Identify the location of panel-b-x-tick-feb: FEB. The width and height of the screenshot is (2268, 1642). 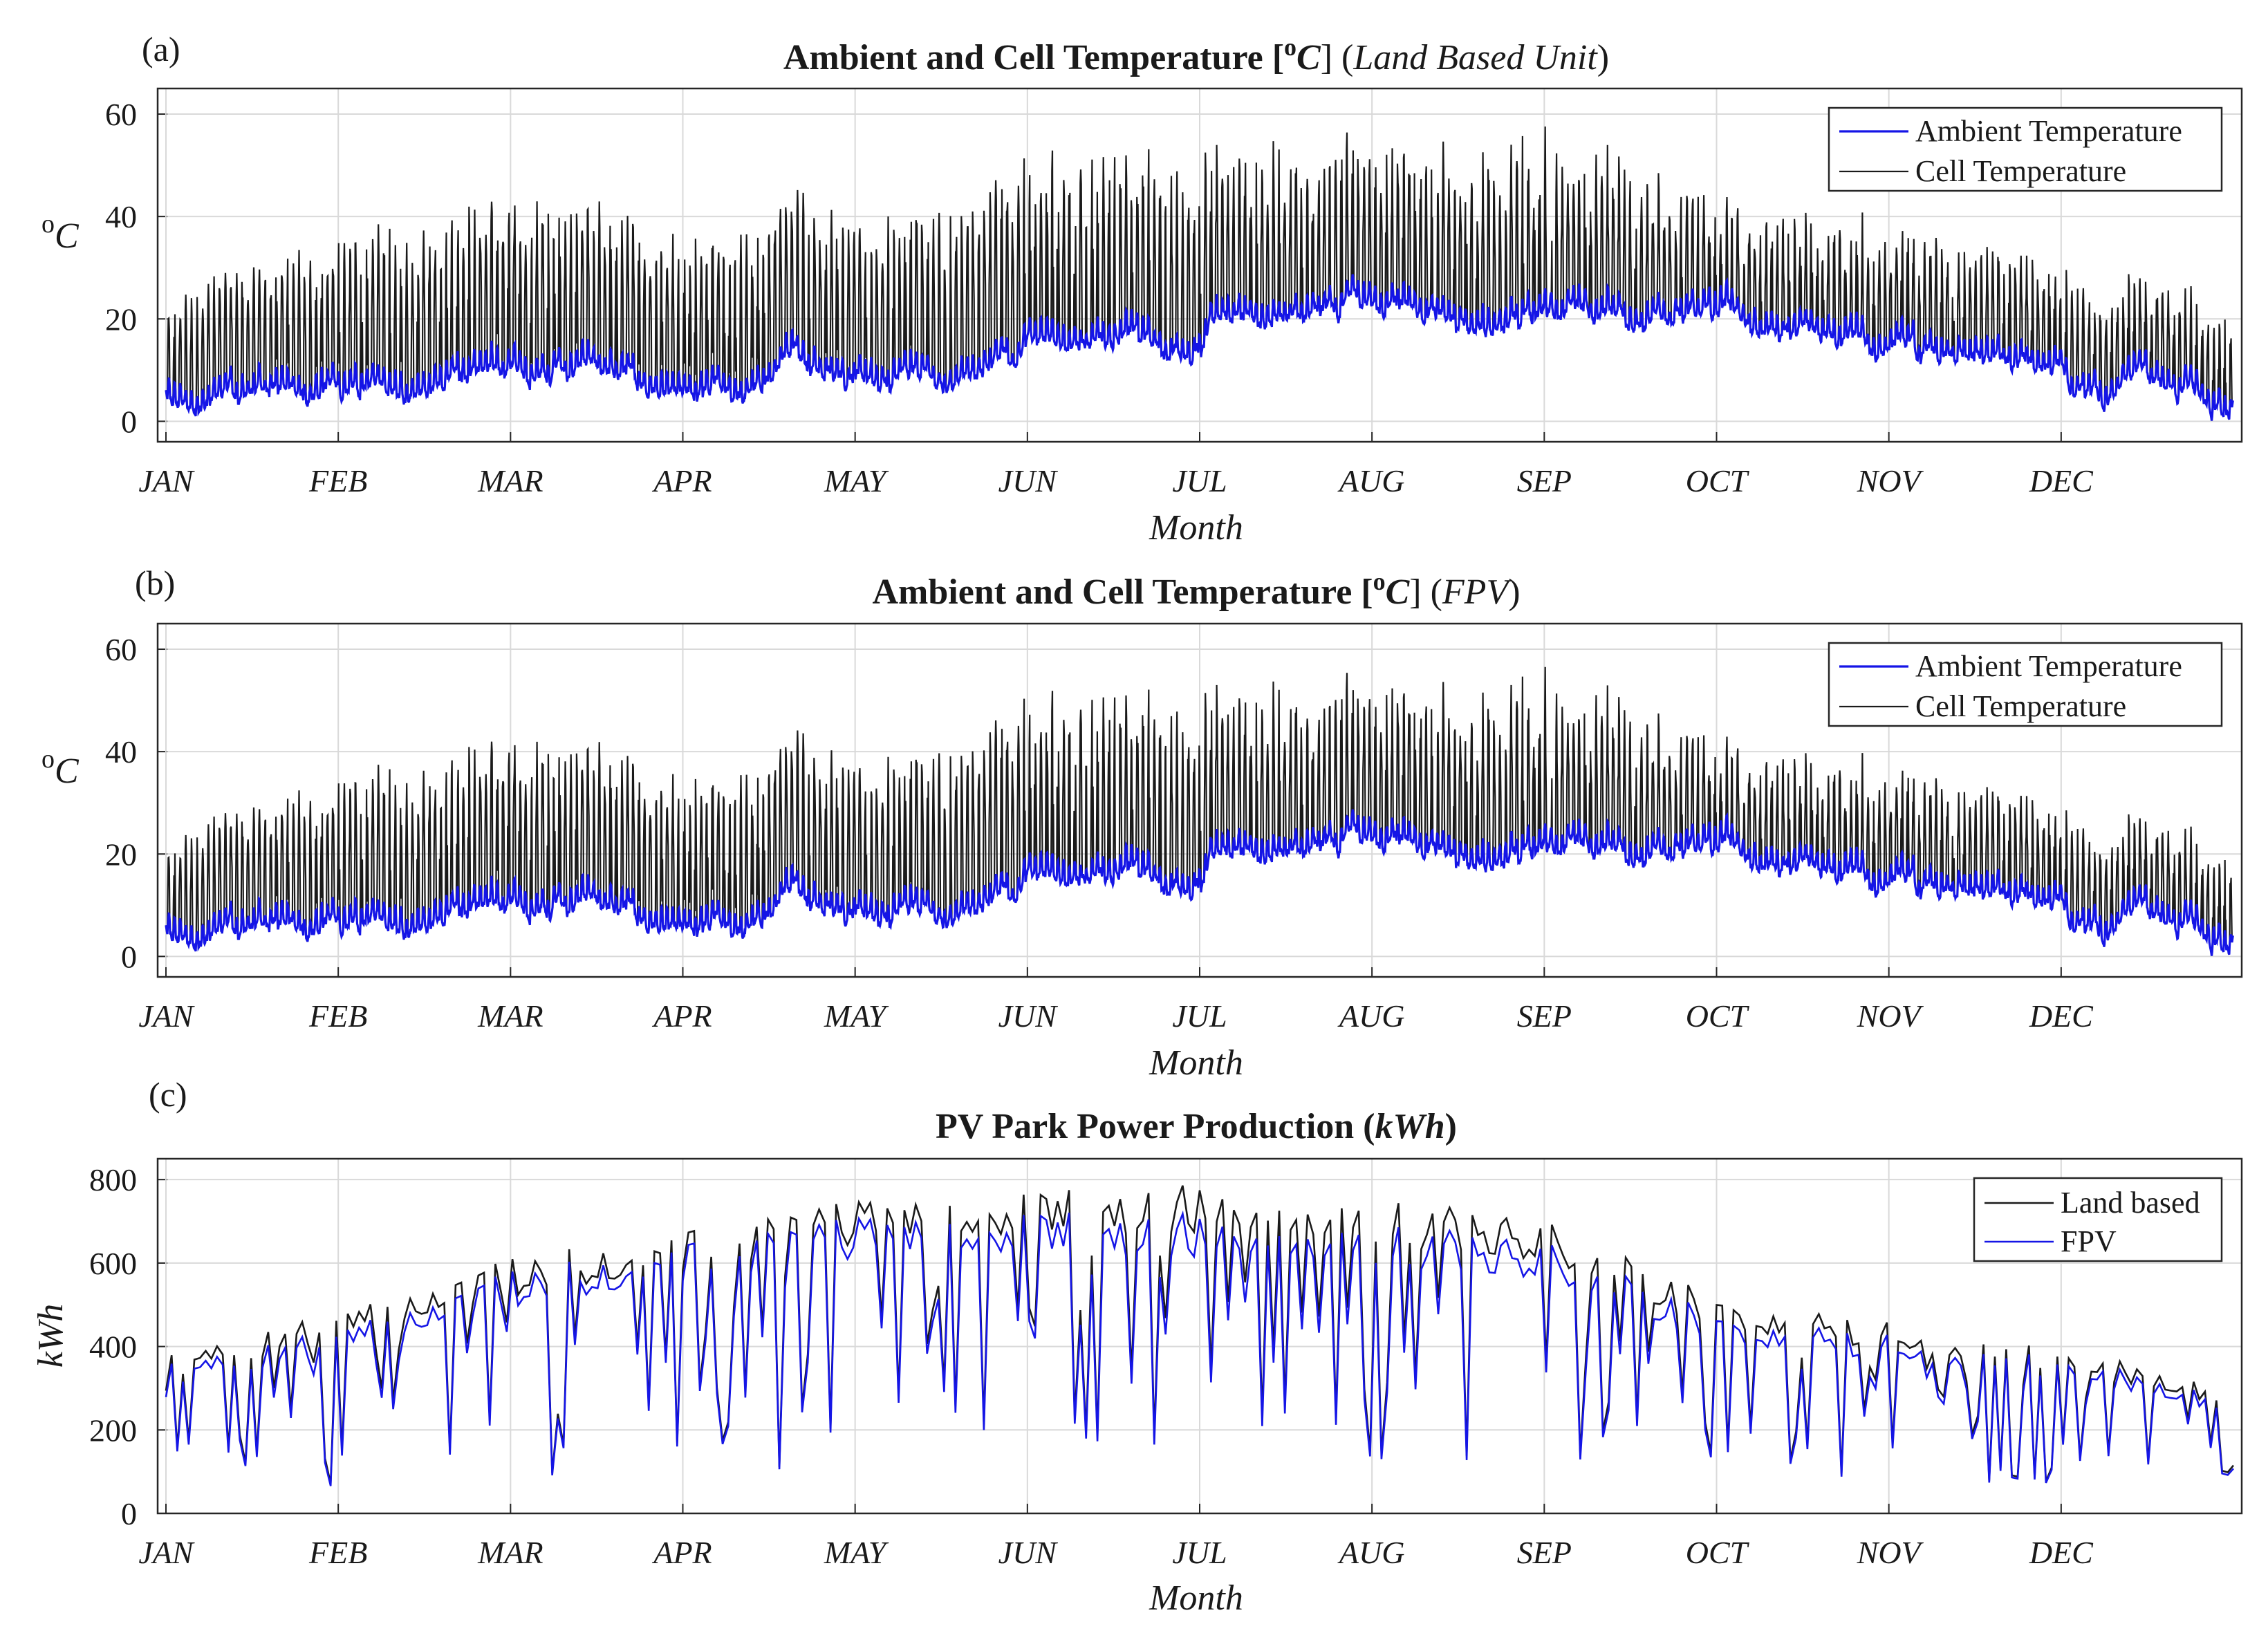
(337, 1016).